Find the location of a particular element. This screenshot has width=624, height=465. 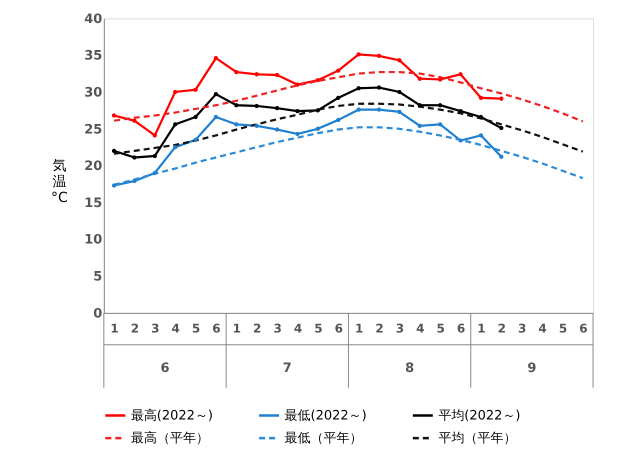

legend-label: 平均(2022～) is located at coordinates (479, 416).